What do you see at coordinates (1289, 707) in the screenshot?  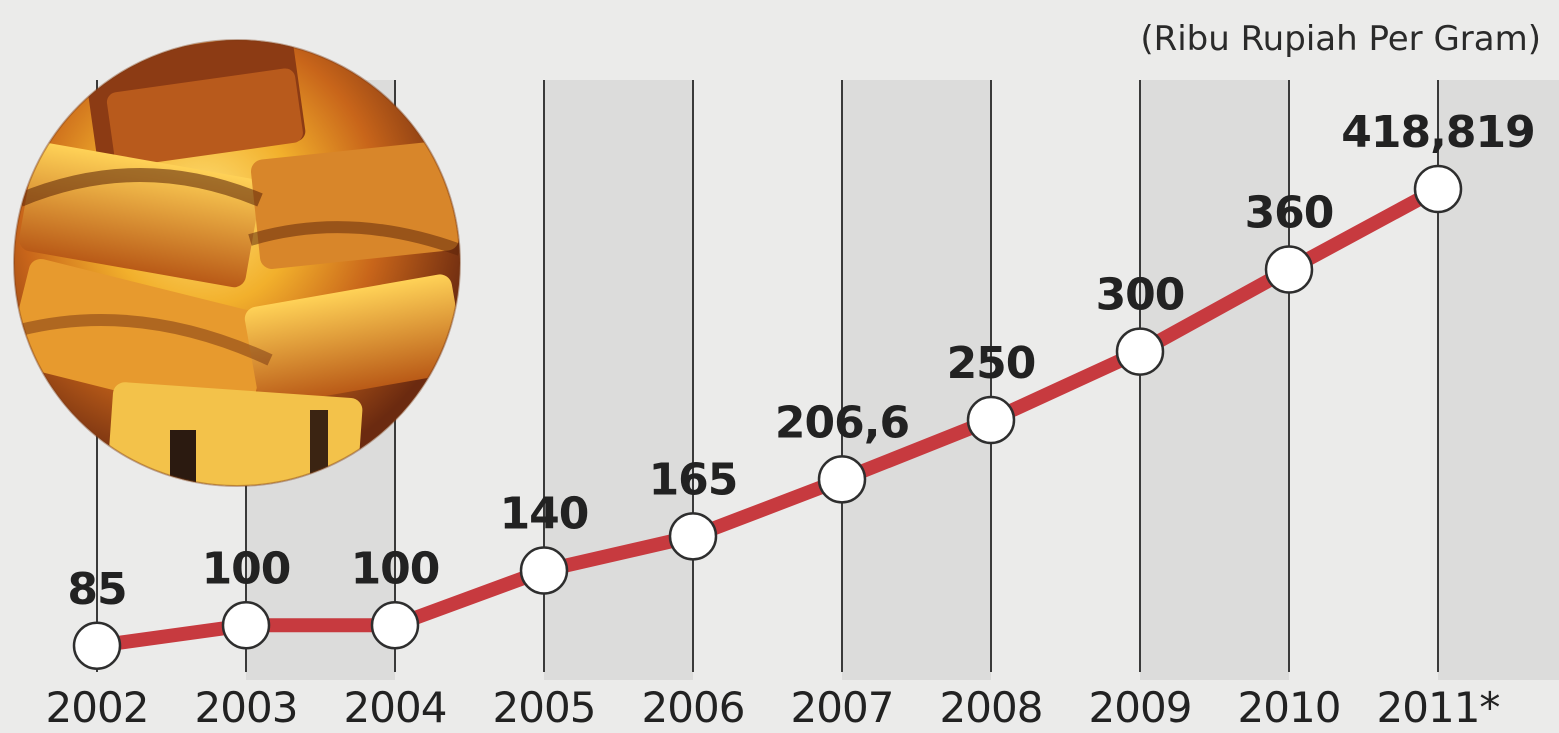 I see `x-tick-2010: 2010` at bounding box center [1289, 707].